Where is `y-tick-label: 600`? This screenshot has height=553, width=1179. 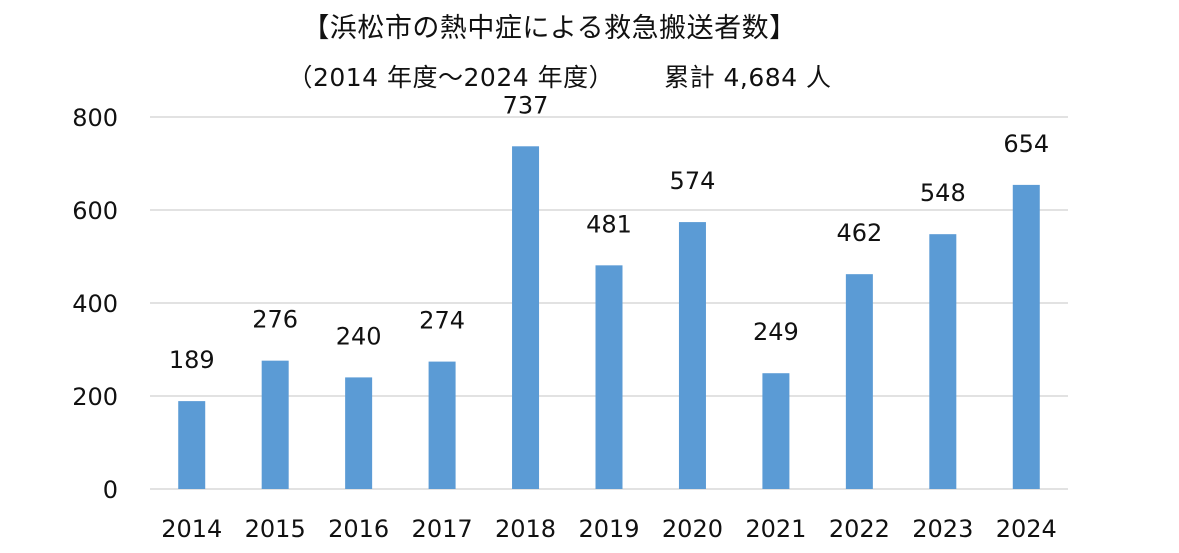 y-tick-label: 600 is located at coordinates (95, 211).